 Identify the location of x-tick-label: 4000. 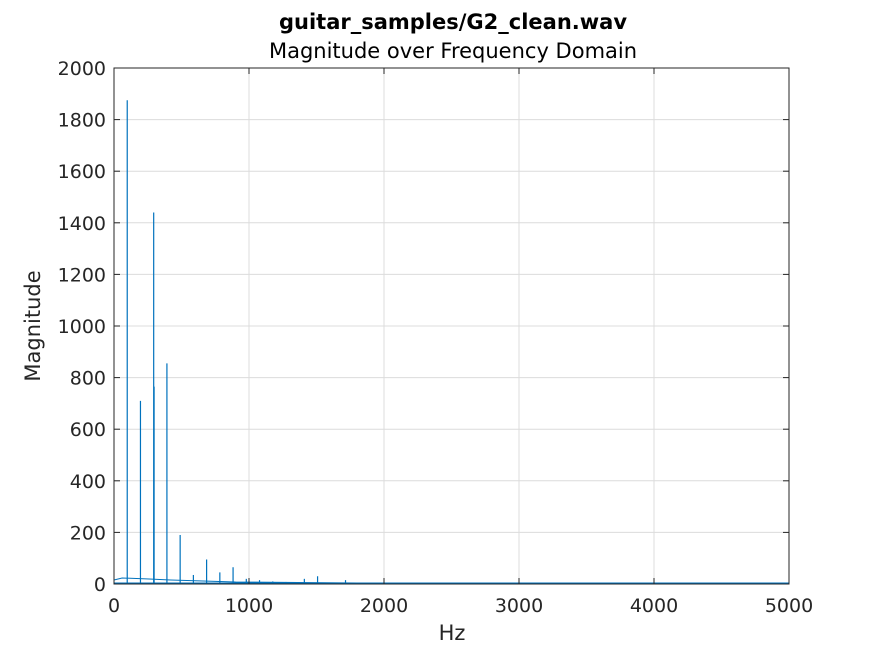
(654, 606).